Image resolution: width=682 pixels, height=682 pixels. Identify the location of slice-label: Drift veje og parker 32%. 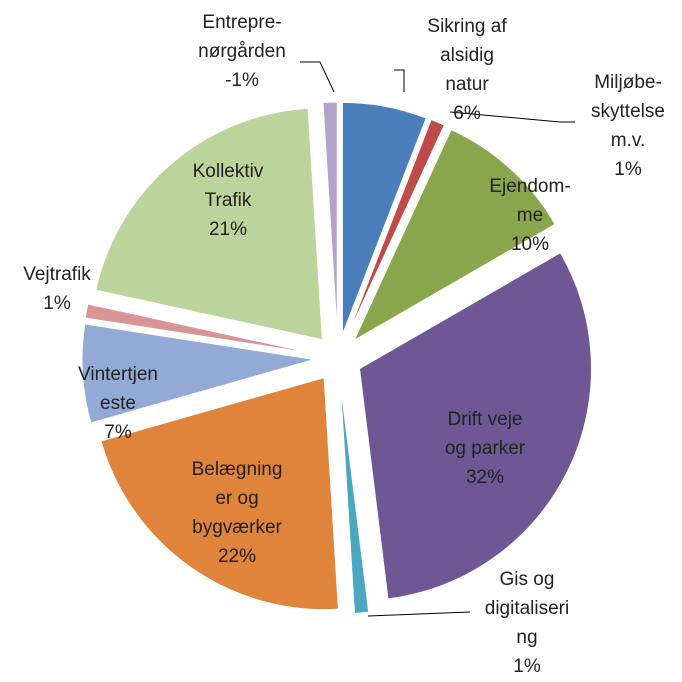
(485, 448).